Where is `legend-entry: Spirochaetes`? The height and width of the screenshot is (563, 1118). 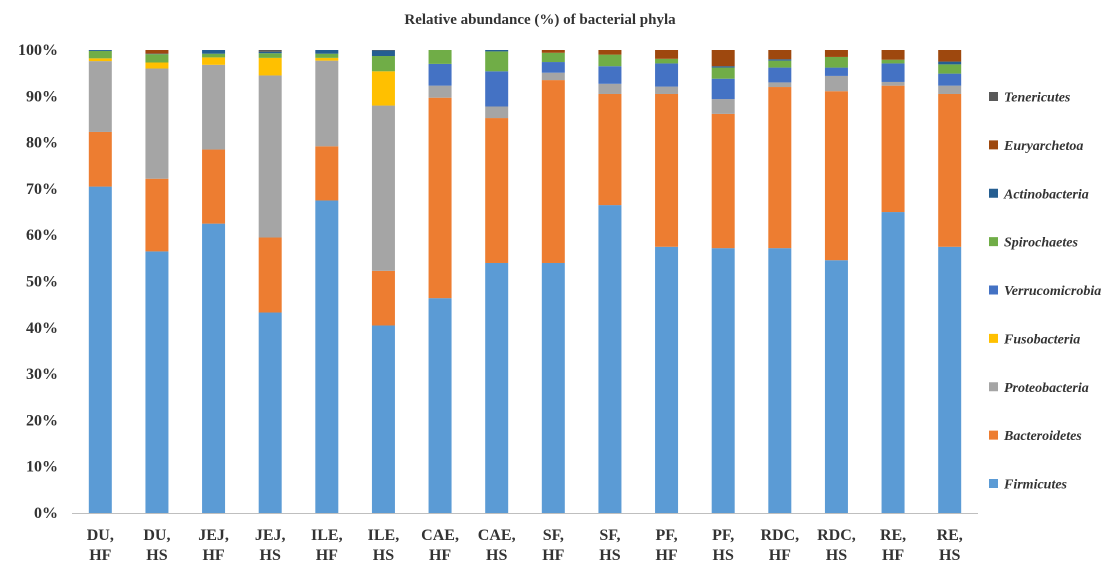 legend-entry: Spirochaetes is located at coordinates (1033, 243).